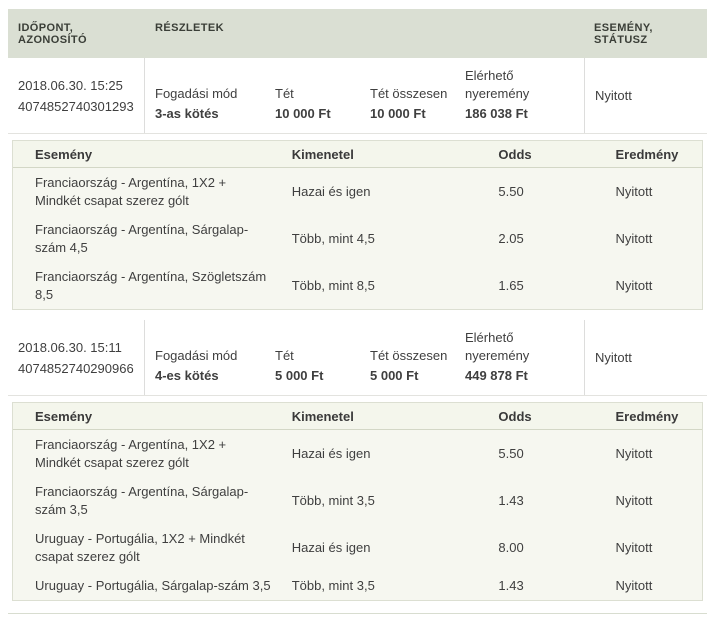 The width and height of the screenshot is (714, 617). Describe the element at coordinates (333, 285) in the screenshot. I see `leg-outcome: Több, mint 8,5` at that location.